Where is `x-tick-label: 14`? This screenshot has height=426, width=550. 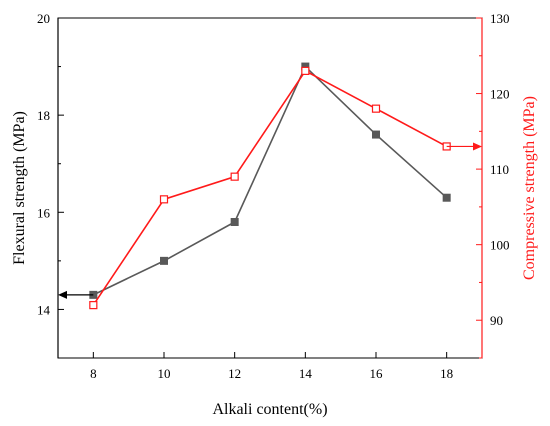
x-tick-label: 14 is located at coordinates (306, 373).